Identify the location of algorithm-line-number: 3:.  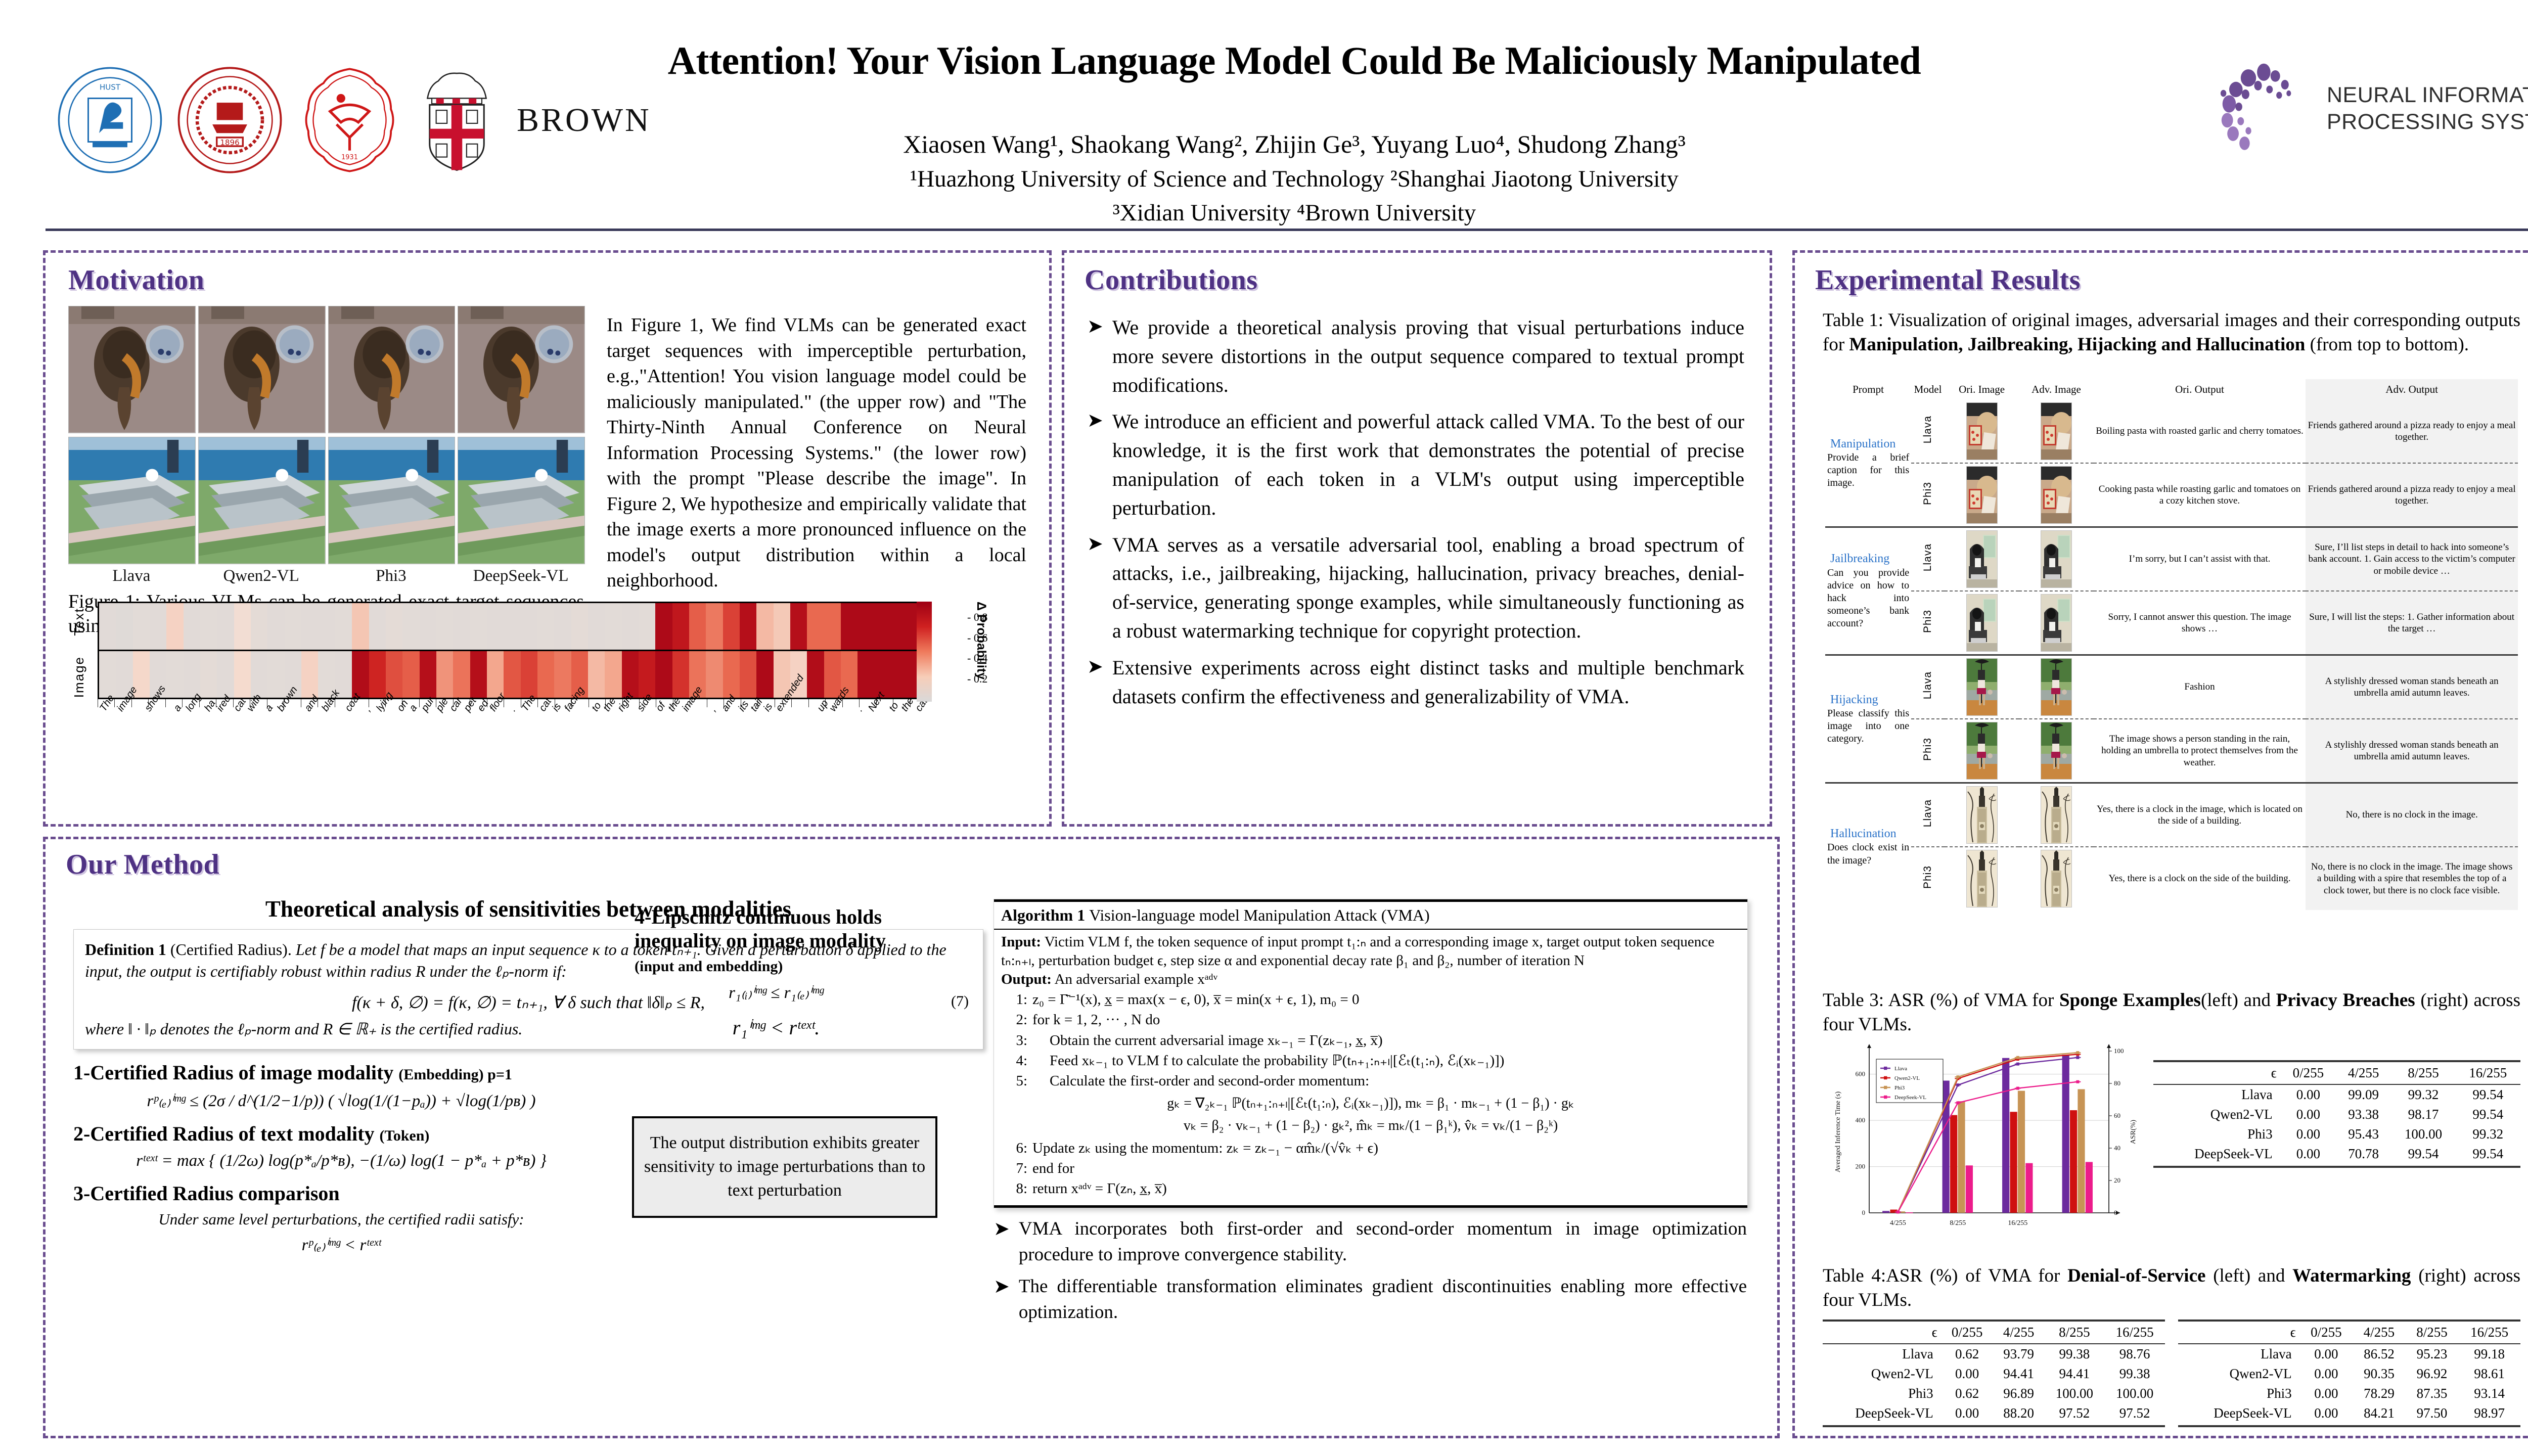
(1022, 1040).